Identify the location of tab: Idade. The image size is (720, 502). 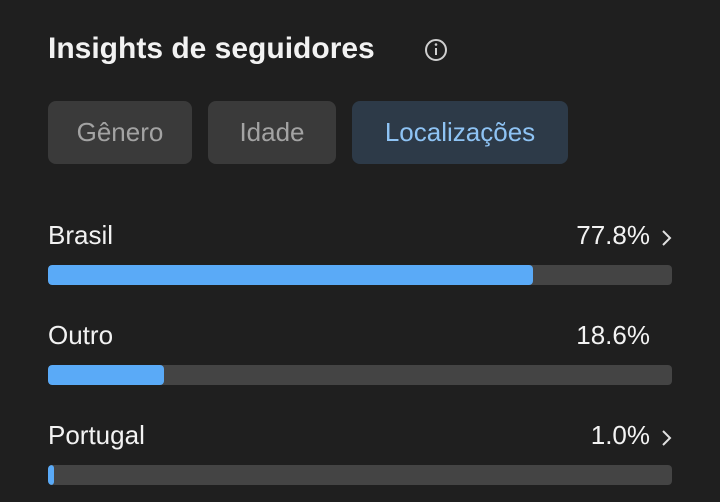
(272, 132).